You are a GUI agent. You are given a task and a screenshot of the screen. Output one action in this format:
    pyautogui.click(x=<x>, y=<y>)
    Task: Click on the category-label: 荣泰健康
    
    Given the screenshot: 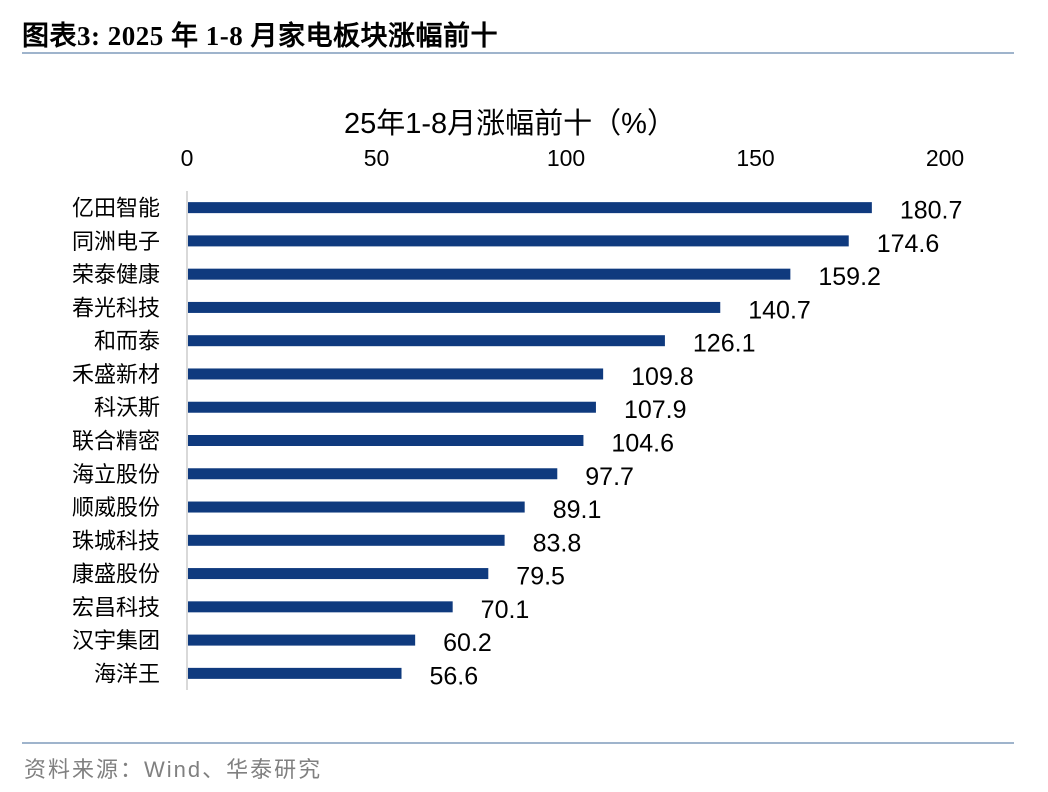 What is the action you would take?
    pyautogui.click(x=116, y=274)
    